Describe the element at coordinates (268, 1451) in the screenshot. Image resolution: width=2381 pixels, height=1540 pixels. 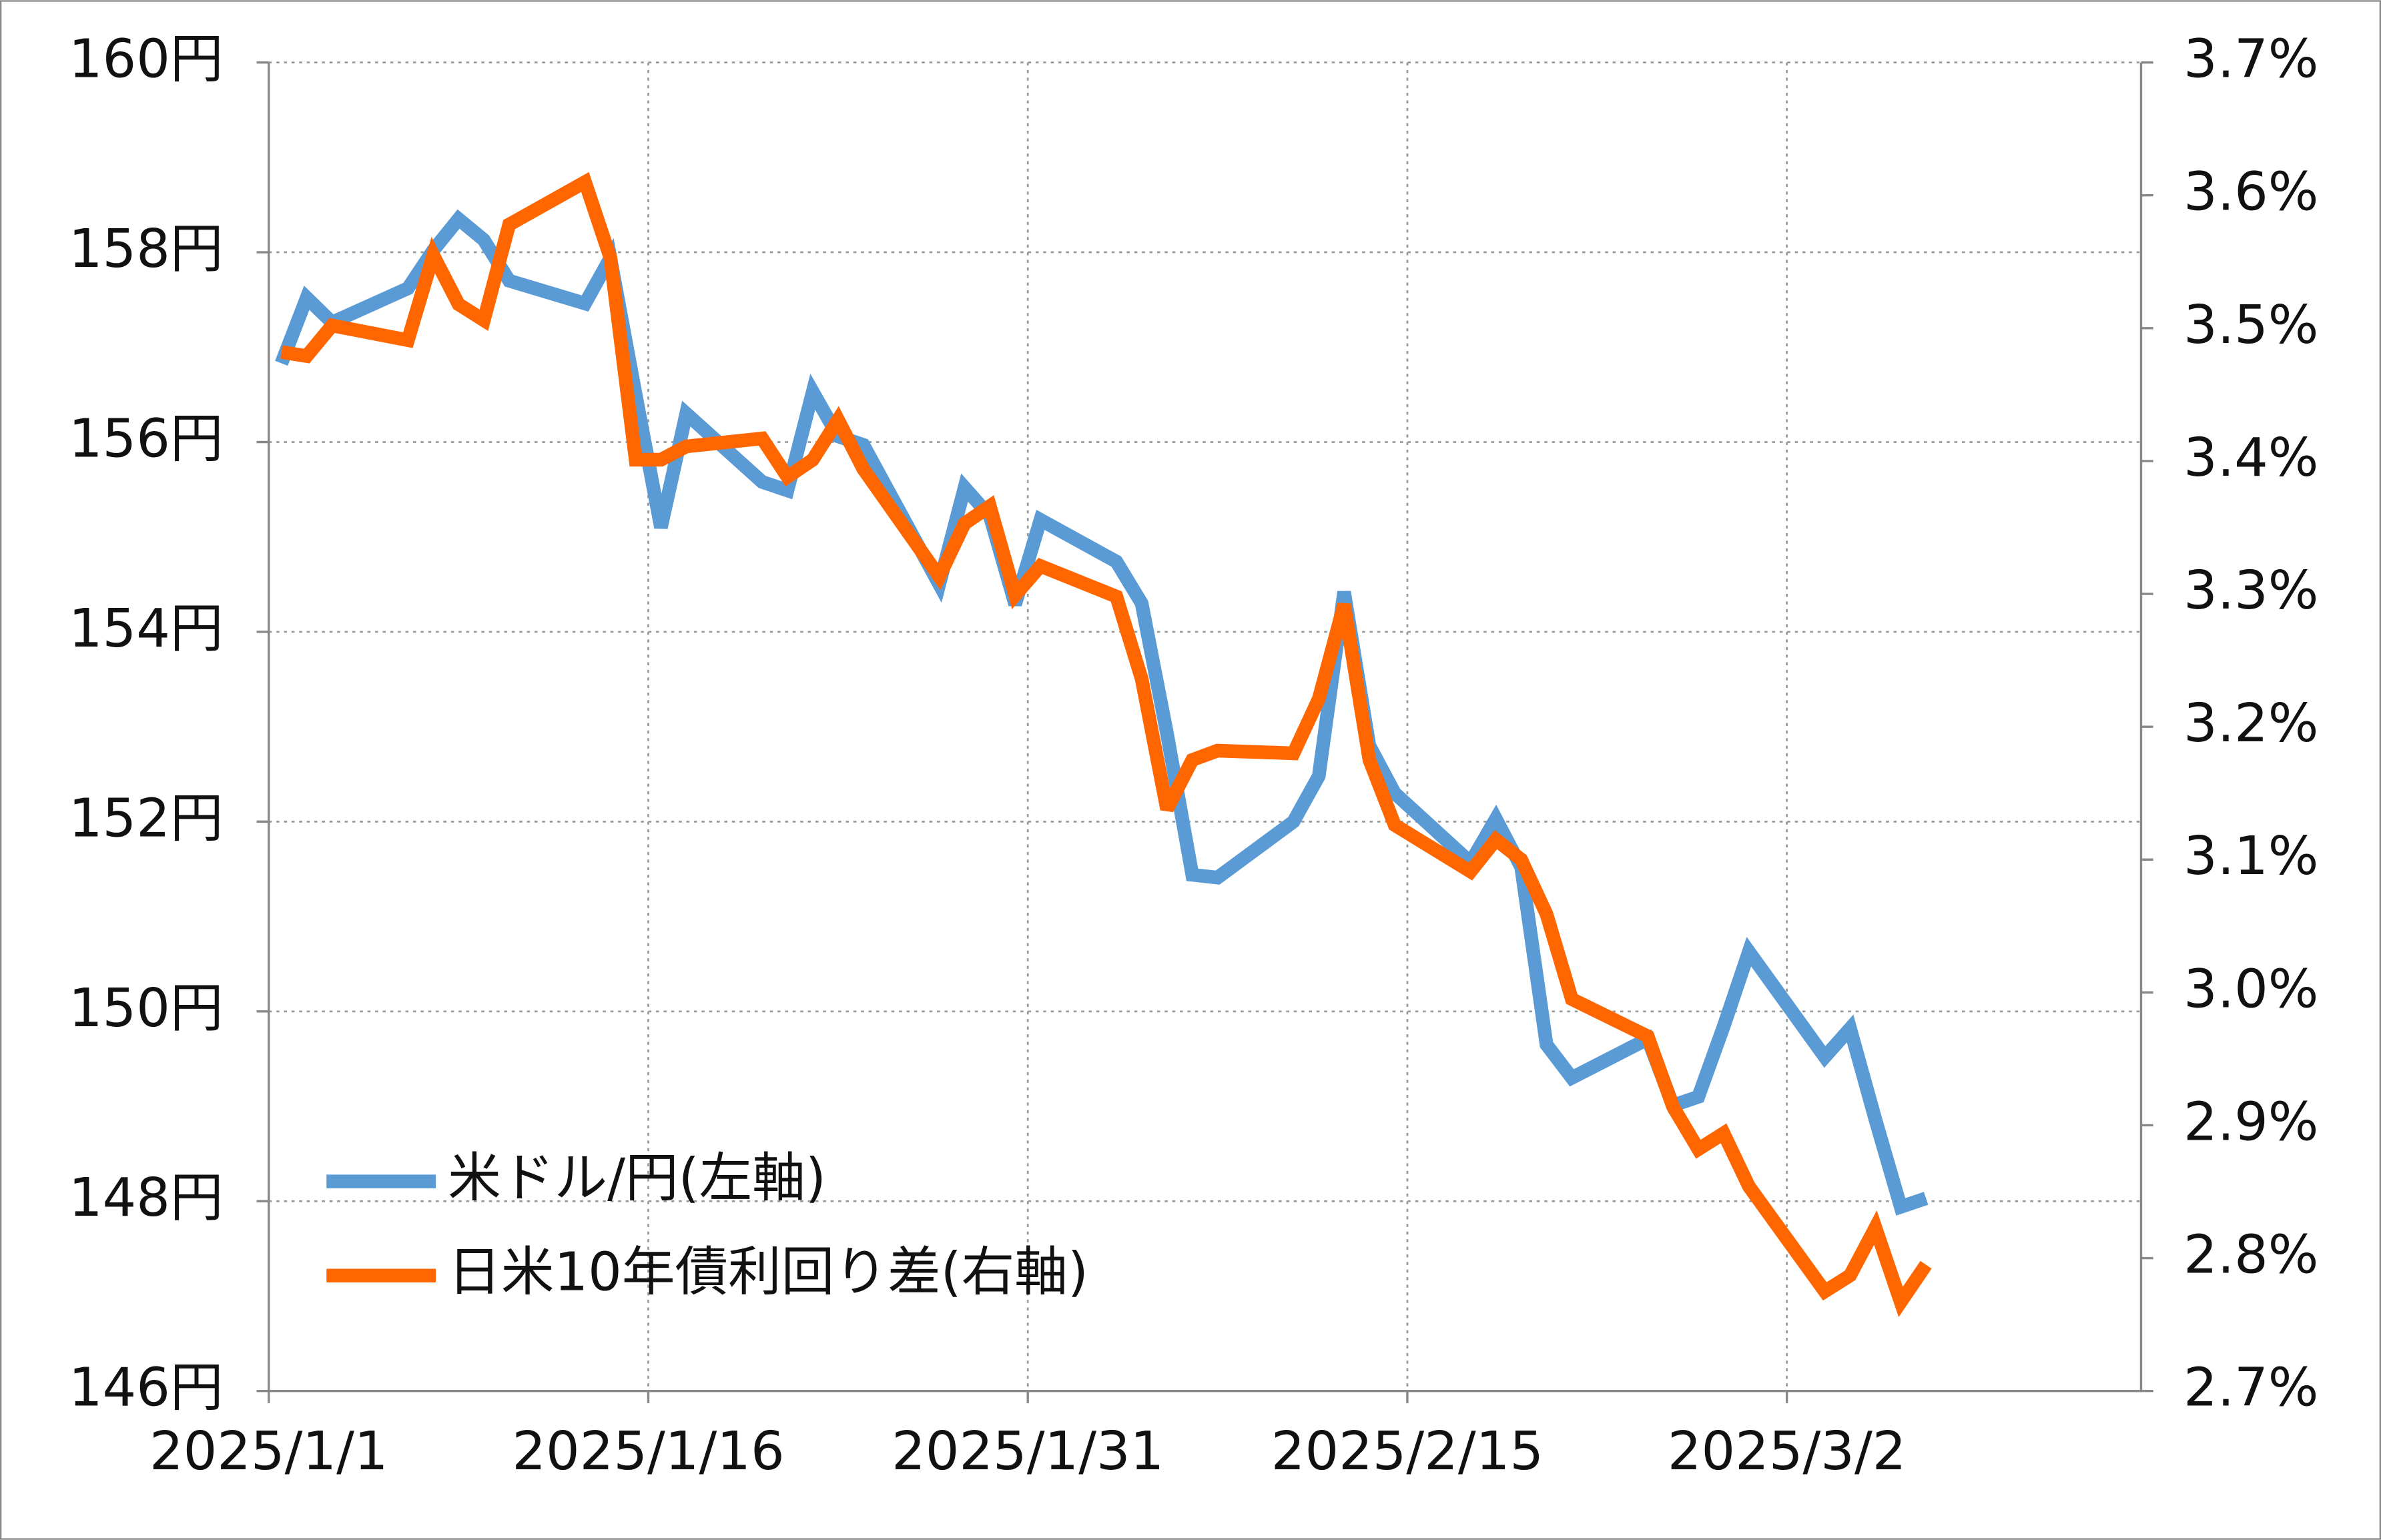
I see `x-tick-label: 2025/1/1` at that location.